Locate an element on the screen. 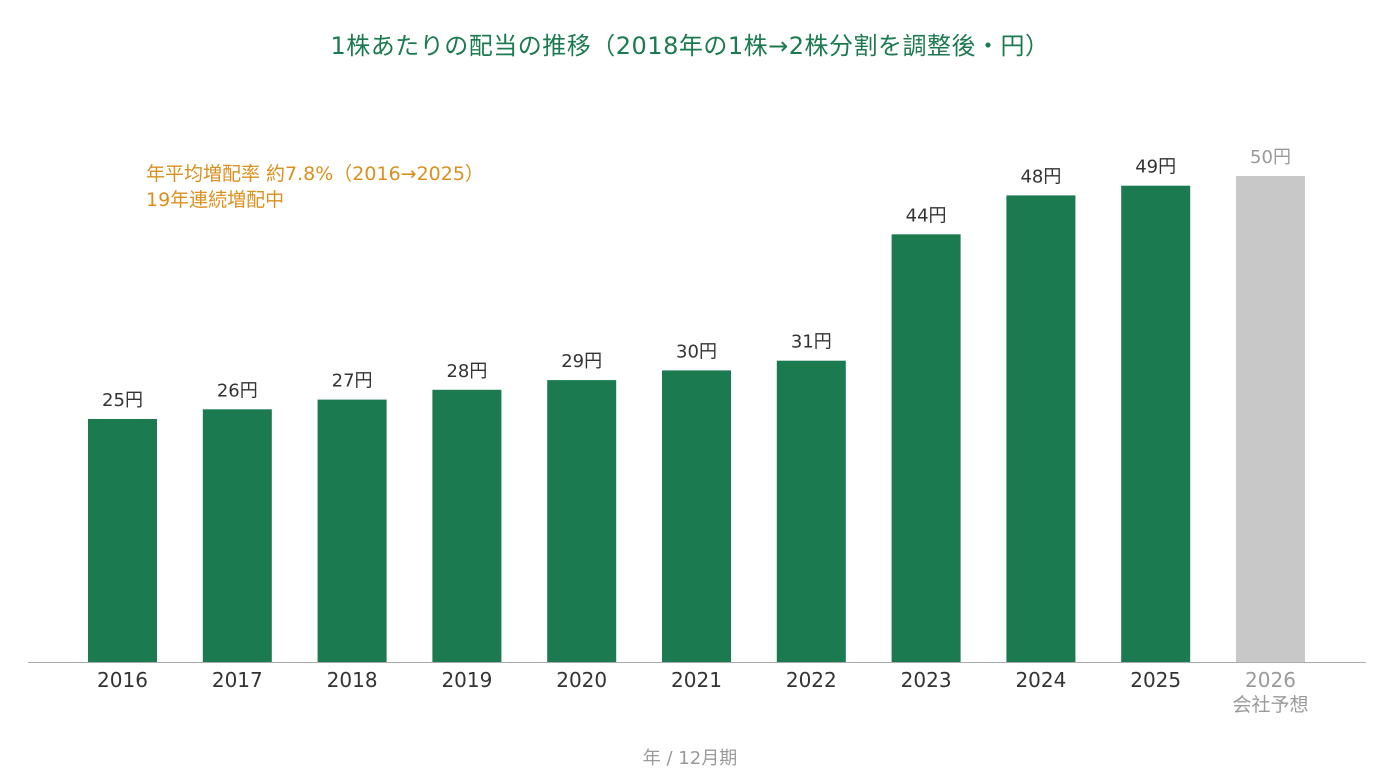 This screenshot has width=1380, height=780. x-tick-label-2021: 2021 is located at coordinates (696, 680).